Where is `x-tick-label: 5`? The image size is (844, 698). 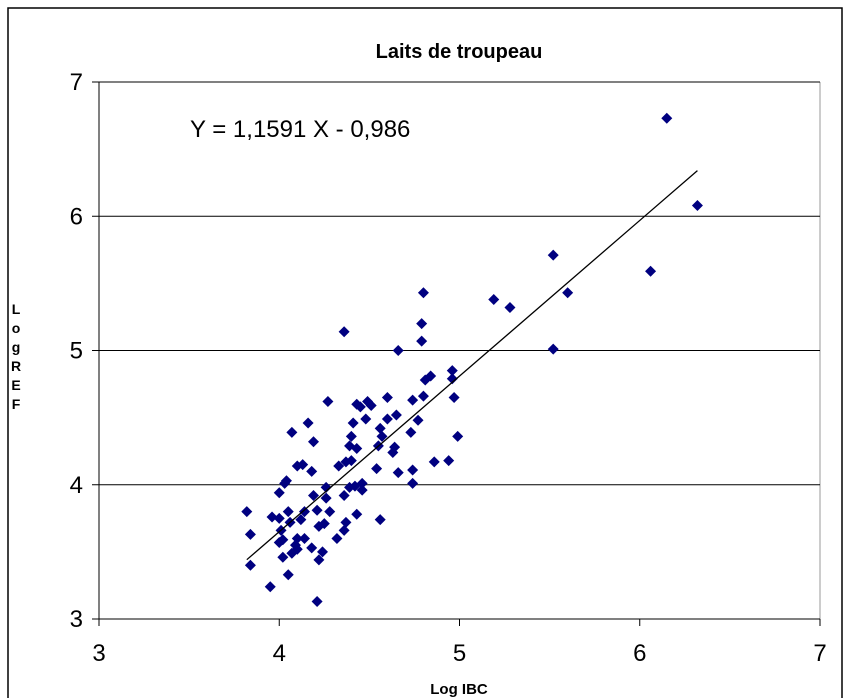 x-tick-label: 5 is located at coordinates (459, 653).